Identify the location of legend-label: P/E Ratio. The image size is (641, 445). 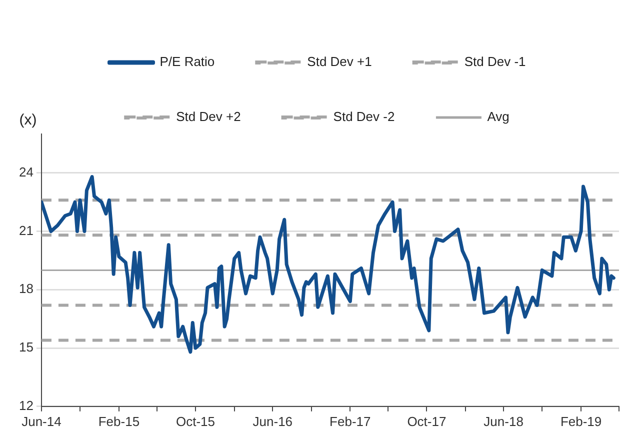
(187, 62).